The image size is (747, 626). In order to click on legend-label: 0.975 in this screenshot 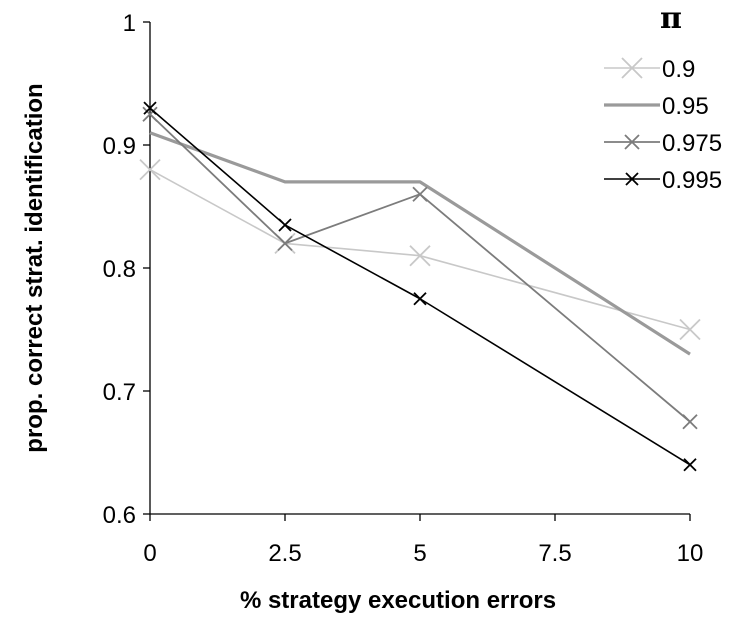, I will do `click(692, 143)`.